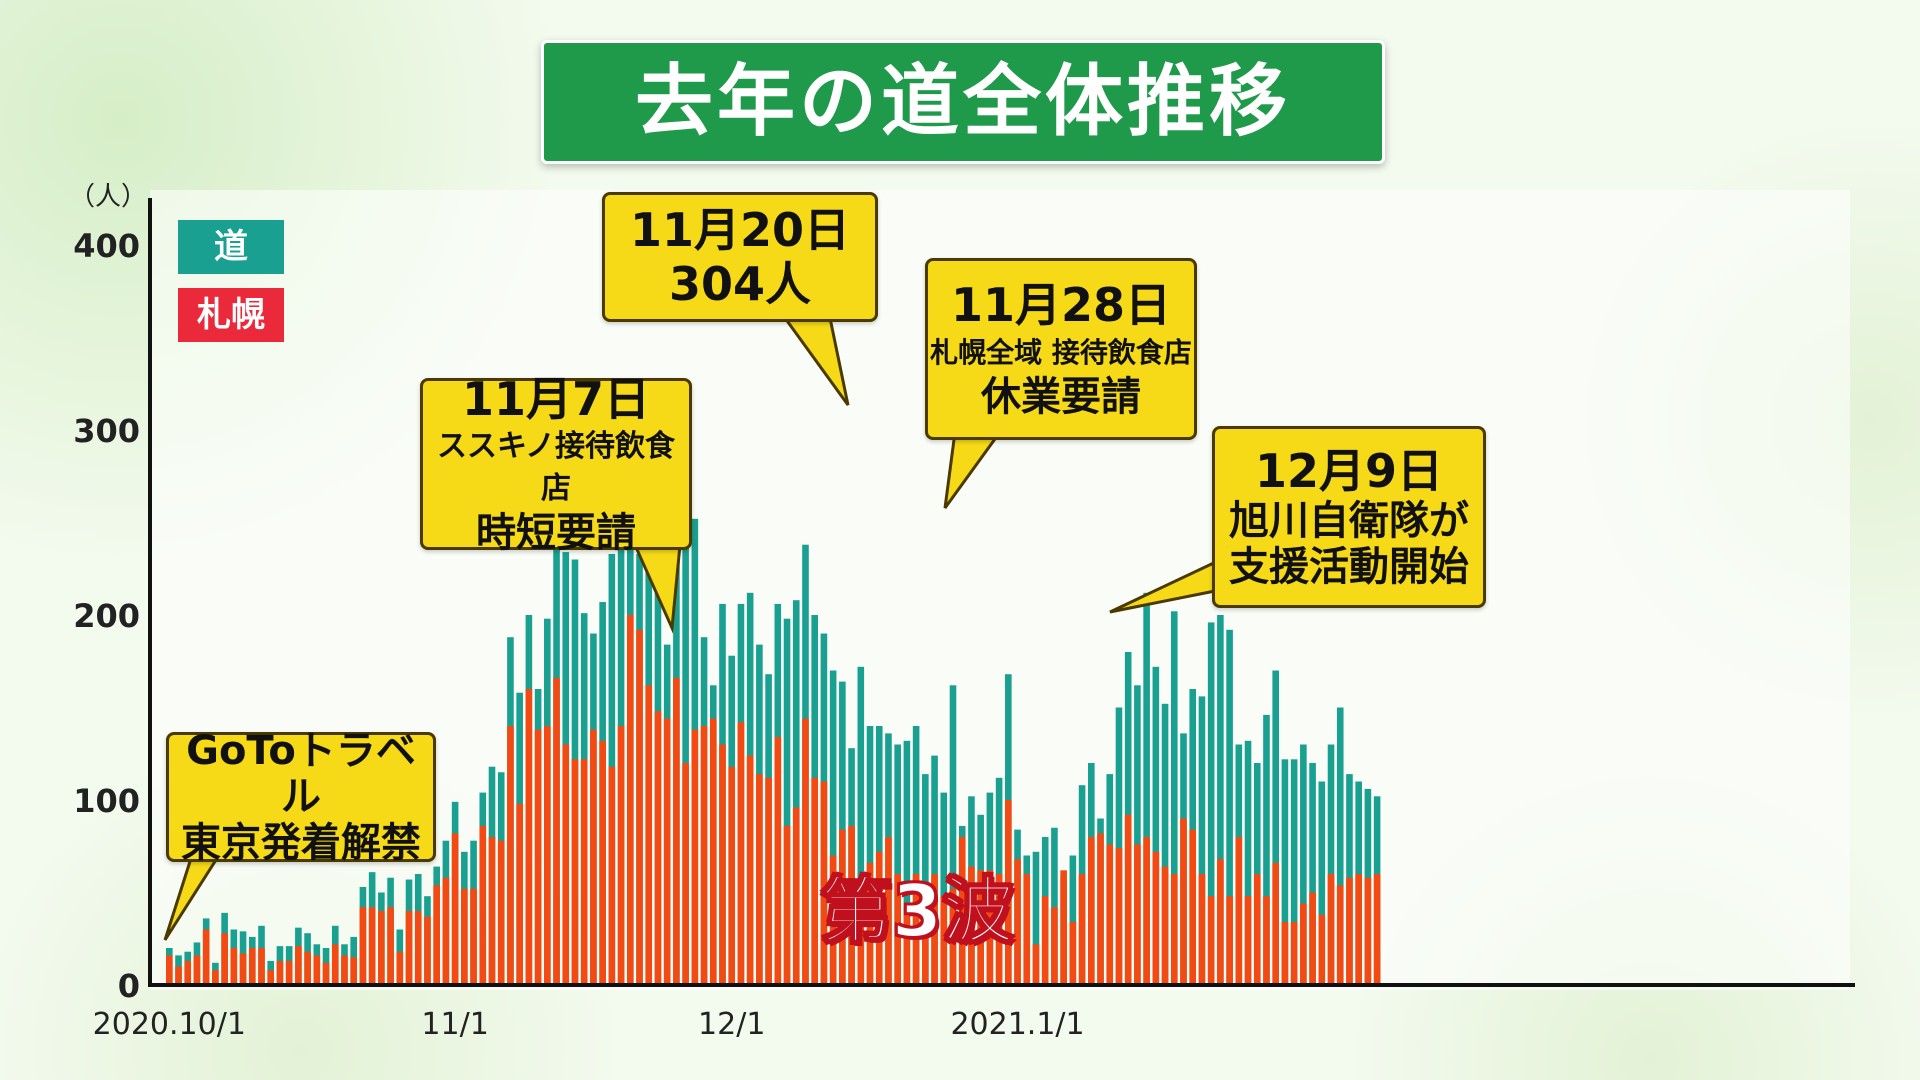 The width and height of the screenshot is (1920, 1080). I want to click on y-axis-unit: （人）, so click(108, 197).